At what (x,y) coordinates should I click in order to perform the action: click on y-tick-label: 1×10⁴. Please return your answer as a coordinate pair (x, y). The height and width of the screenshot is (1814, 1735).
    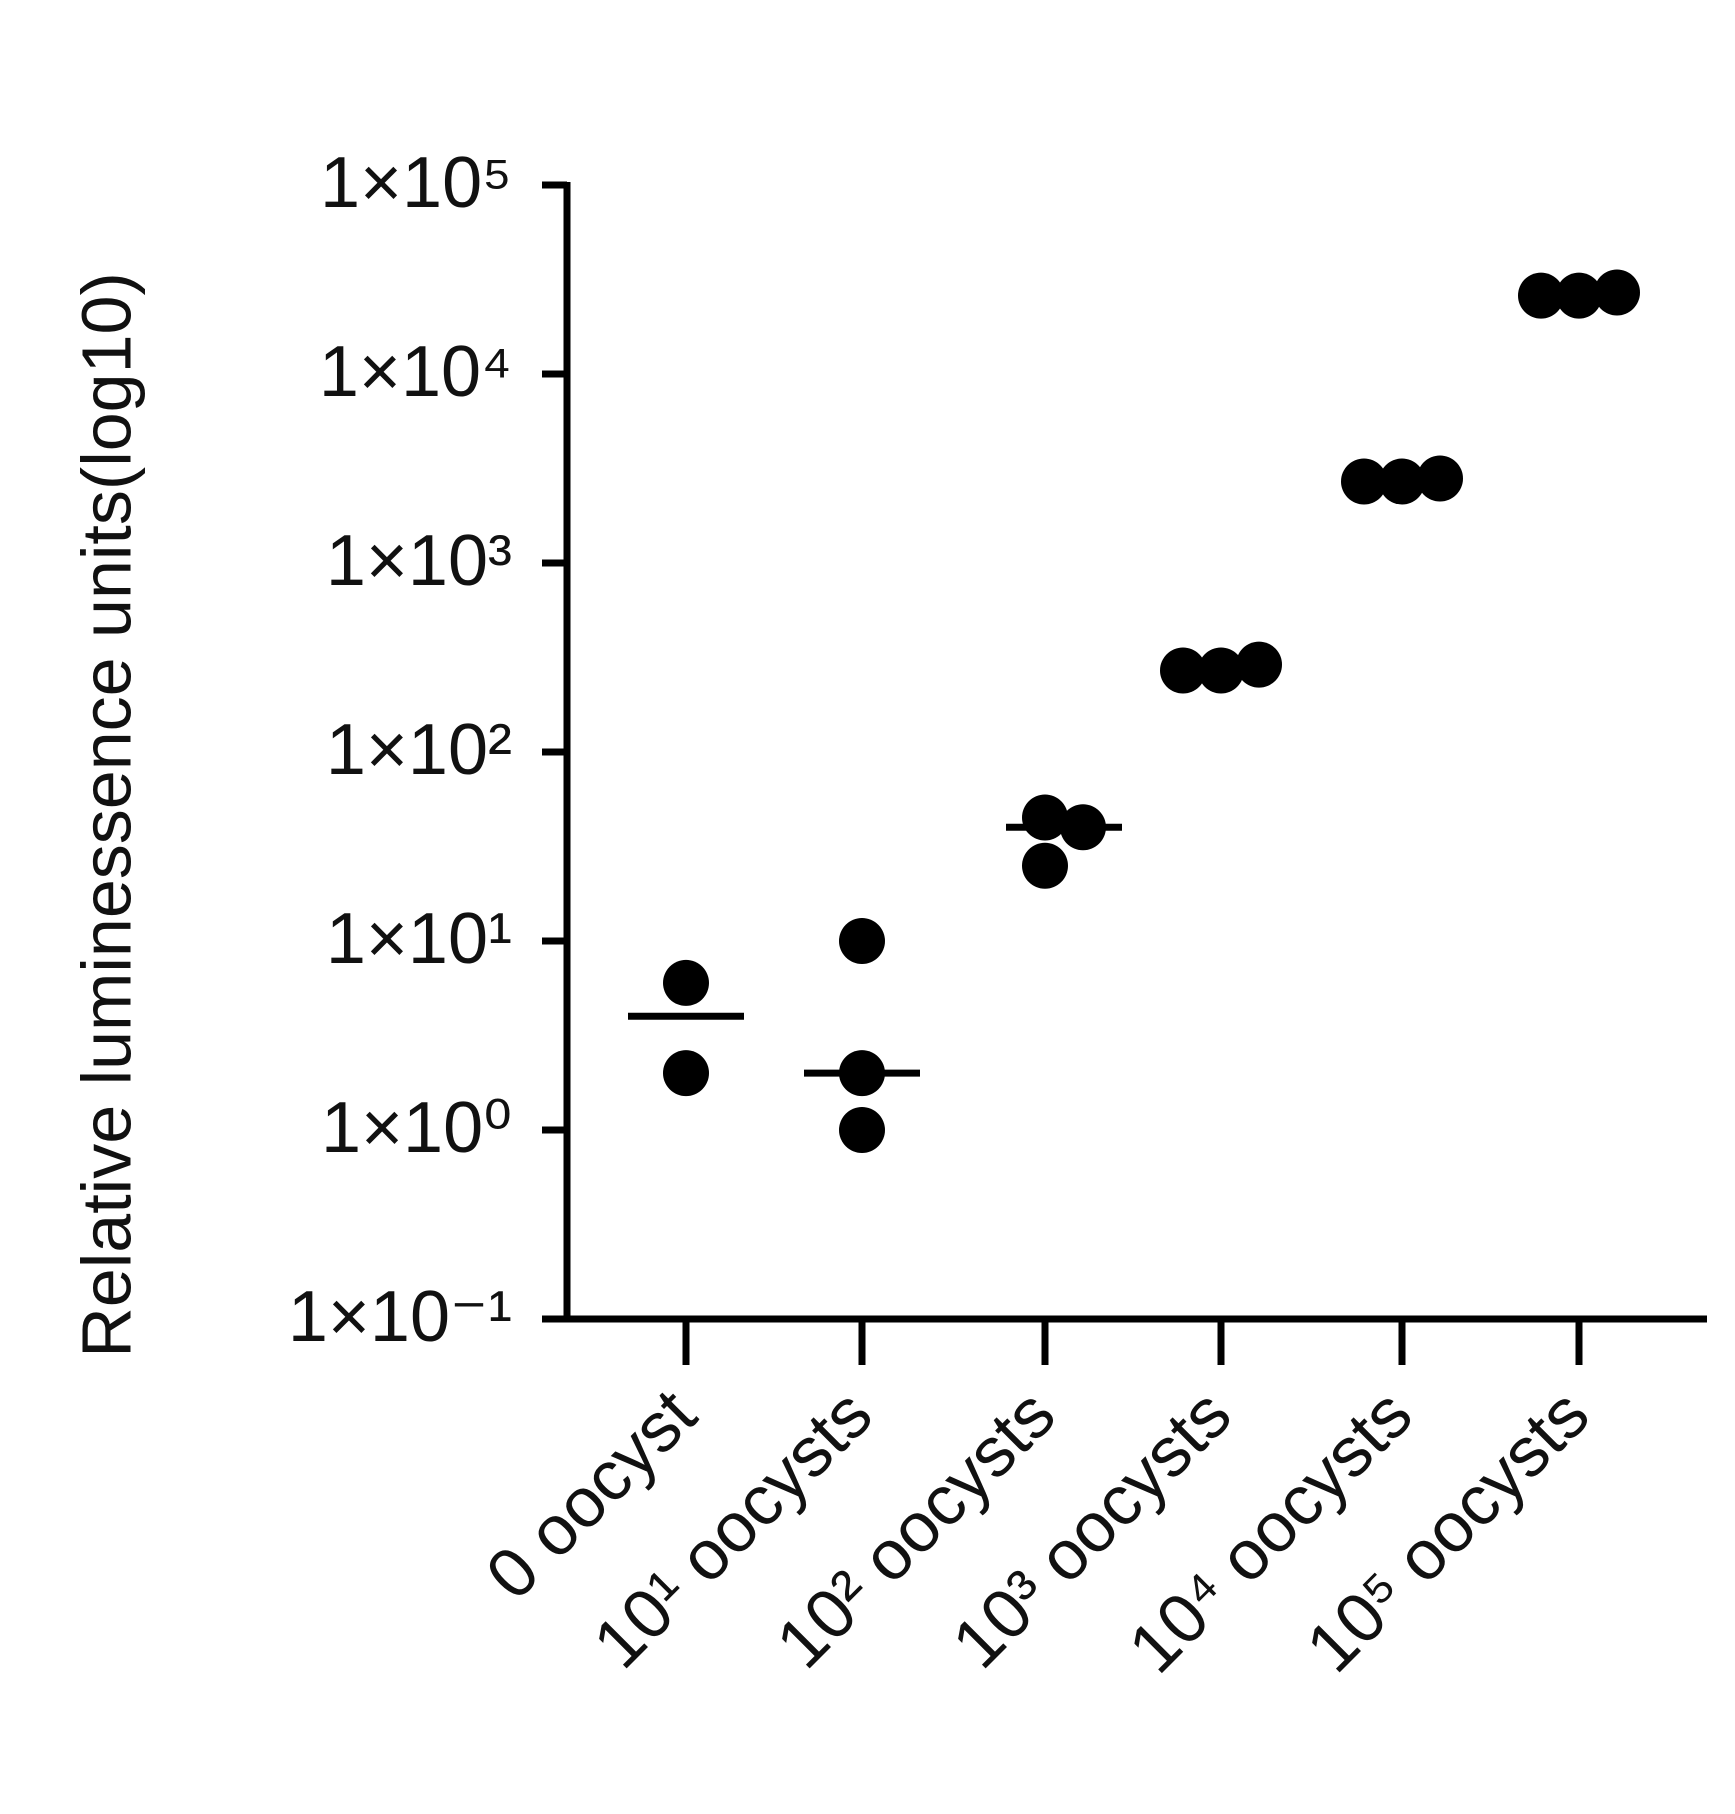
    Looking at the image, I should click on (415, 372).